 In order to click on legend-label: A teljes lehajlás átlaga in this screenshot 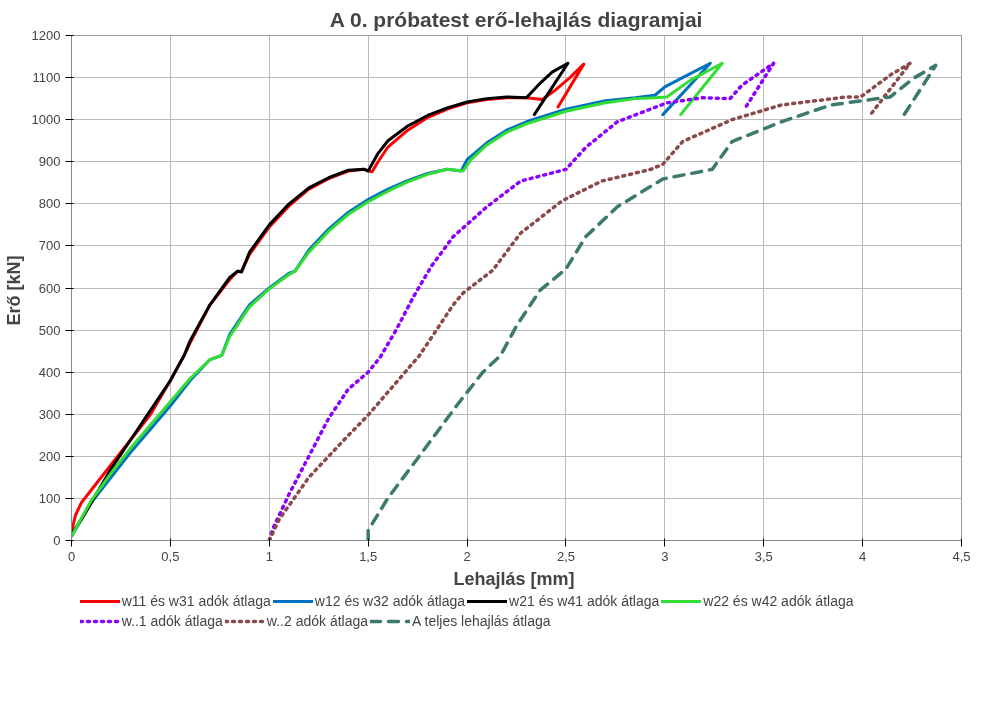, I will do `click(481, 621)`.